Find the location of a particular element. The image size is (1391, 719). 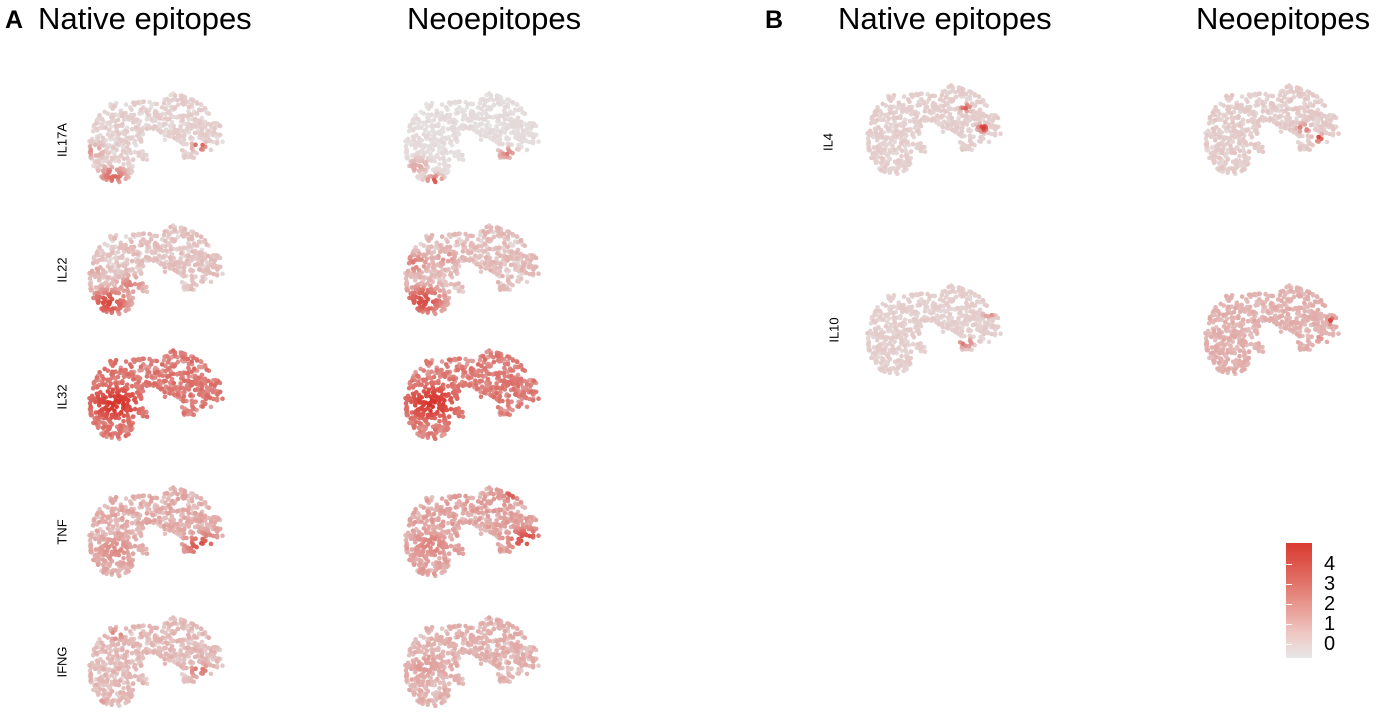

umap-plot-tnf-native is located at coordinates (156, 532).